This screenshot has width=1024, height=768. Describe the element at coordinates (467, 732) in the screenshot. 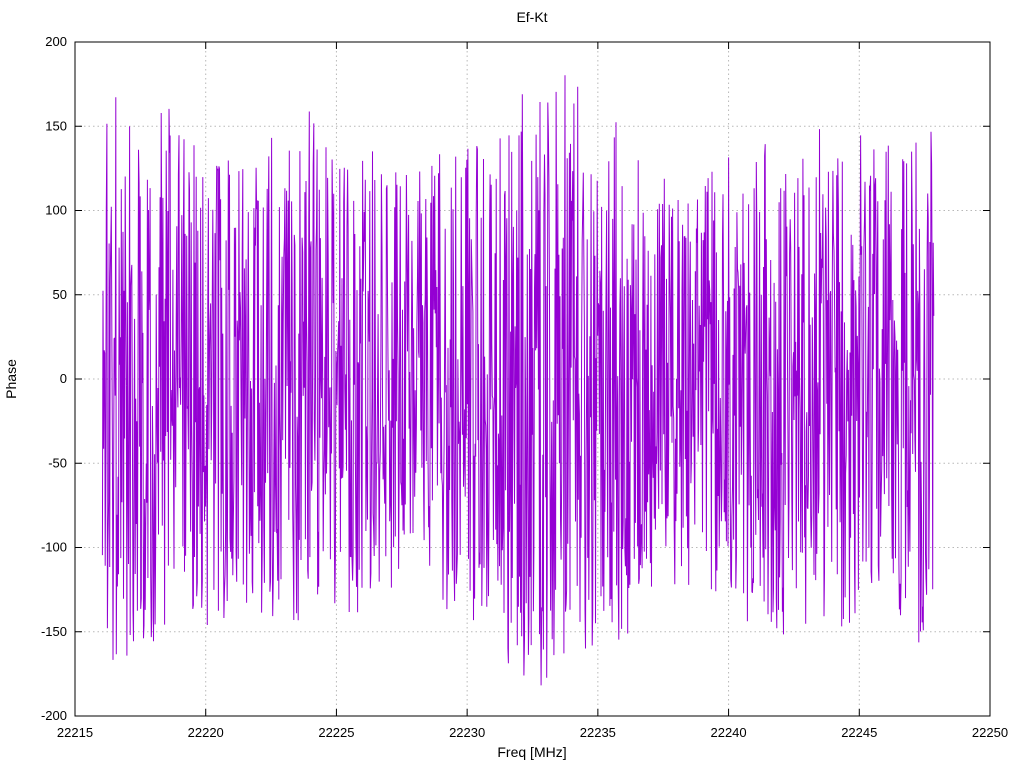

I see `x-tick-label: 22230` at that location.